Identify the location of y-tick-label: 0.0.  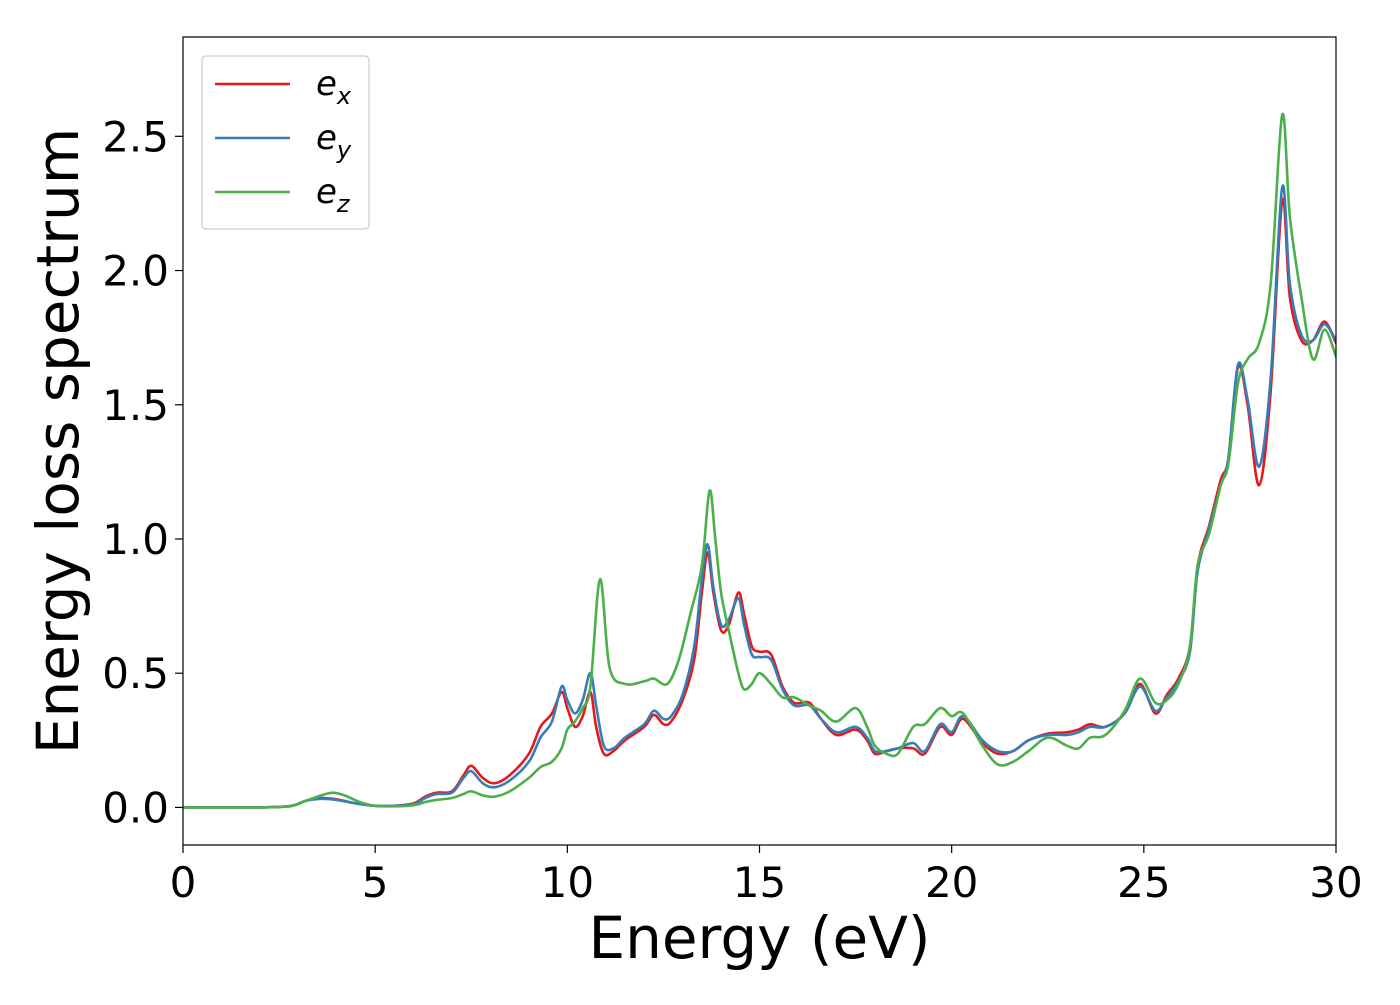
(135, 807).